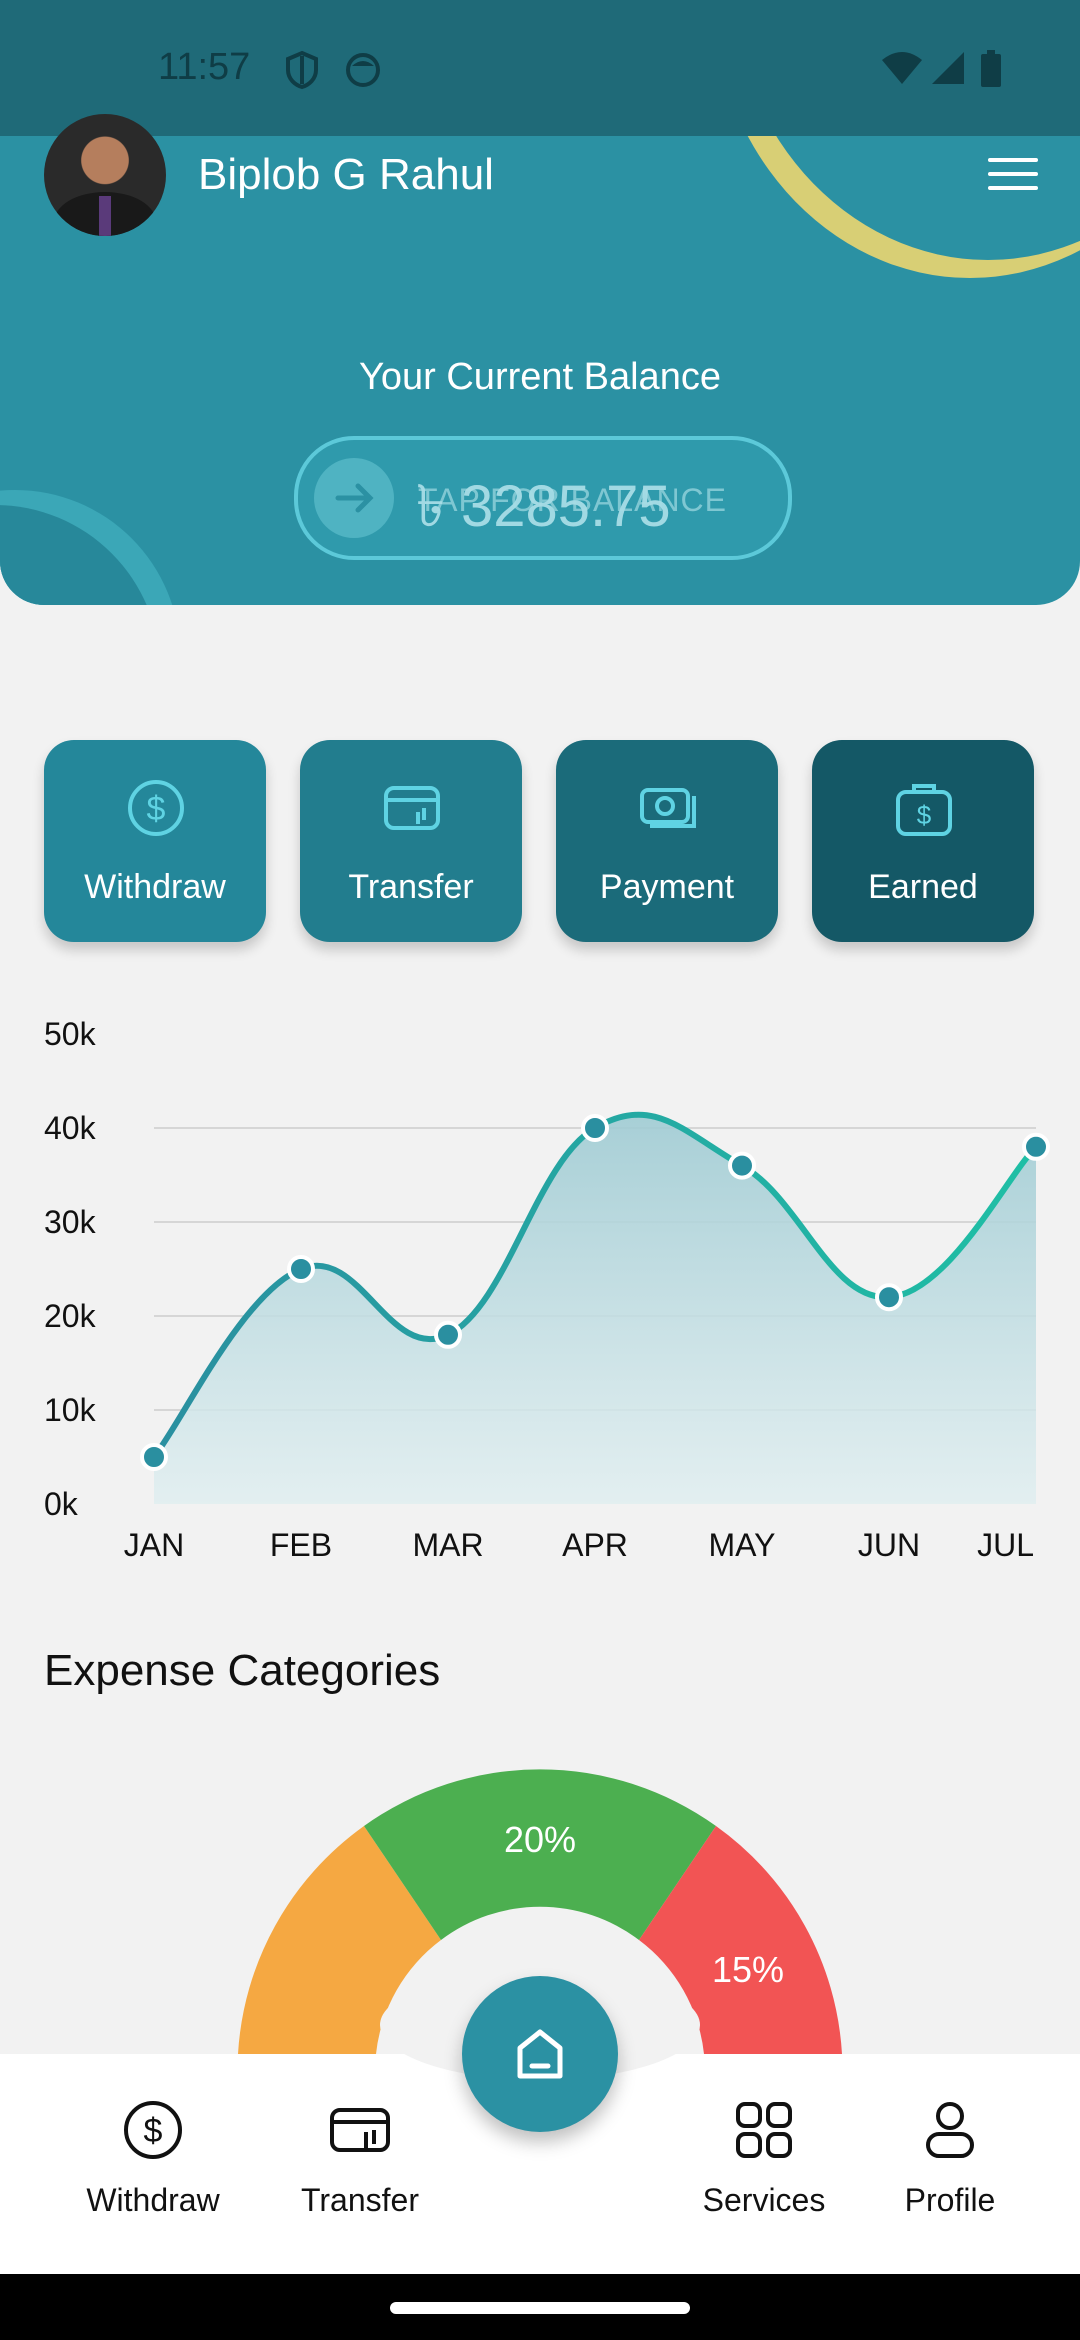 The image size is (1080, 2340). I want to click on expense-title: Expense Categories, so click(242, 1670).